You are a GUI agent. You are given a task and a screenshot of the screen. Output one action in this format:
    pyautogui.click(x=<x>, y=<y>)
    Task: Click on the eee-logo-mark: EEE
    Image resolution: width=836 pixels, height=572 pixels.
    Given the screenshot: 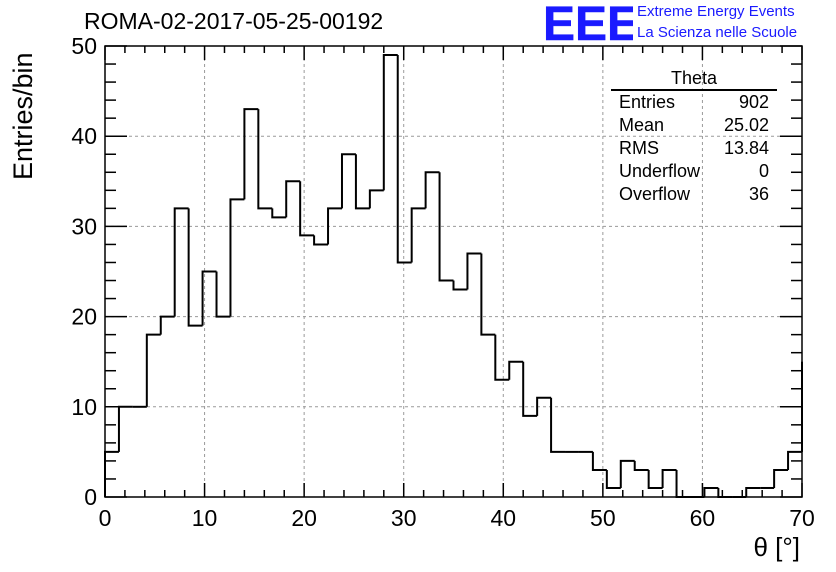 What is the action you would take?
    pyautogui.click(x=588, y=23)
    